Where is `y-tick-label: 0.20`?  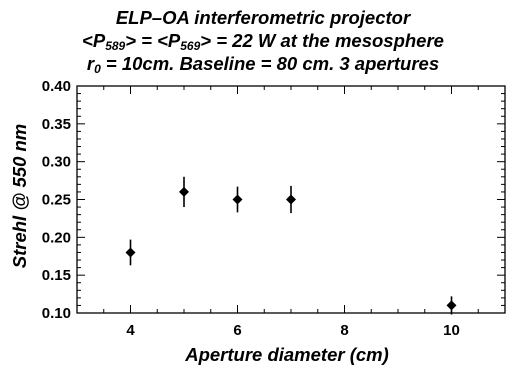 y-tick-label: 0.20 is located at coordinates (56, 237).